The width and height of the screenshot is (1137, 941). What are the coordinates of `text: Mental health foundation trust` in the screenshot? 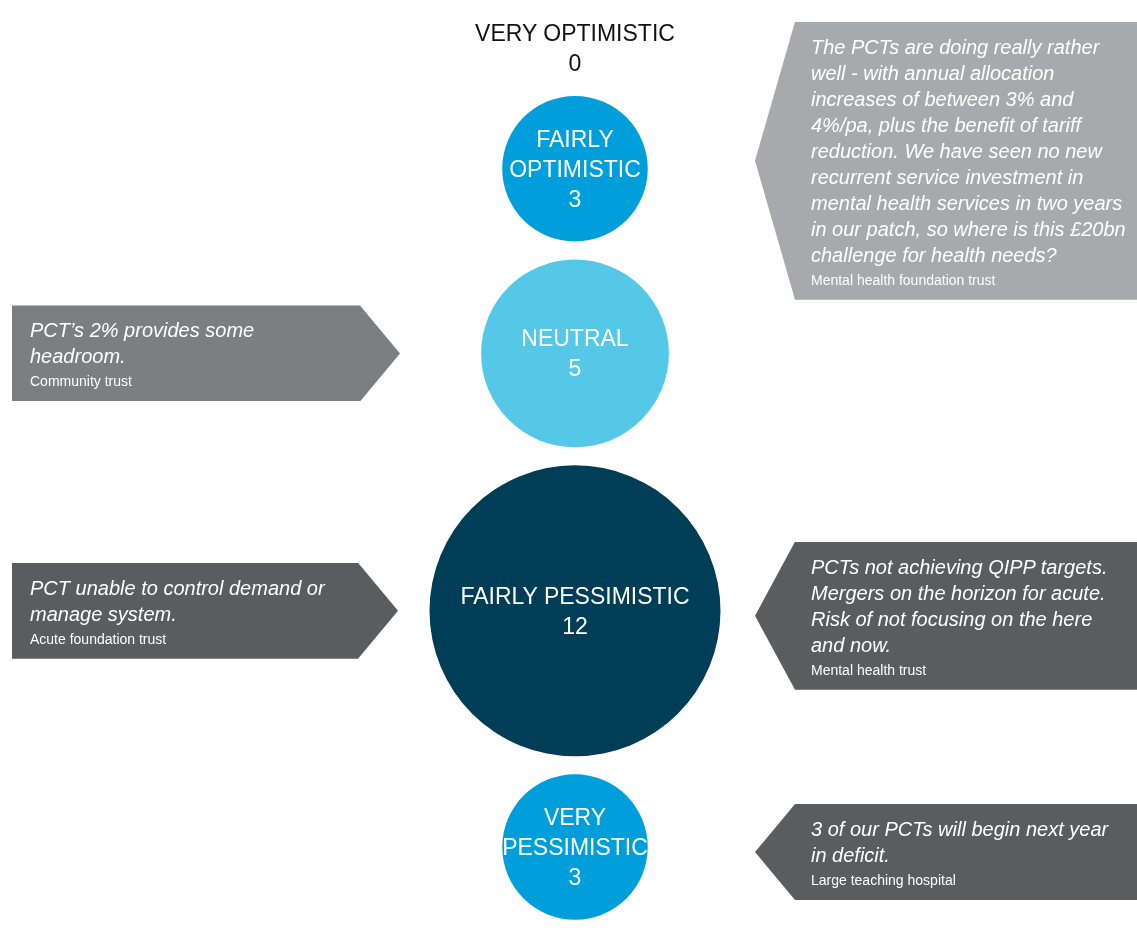 It's located at (904, 279).